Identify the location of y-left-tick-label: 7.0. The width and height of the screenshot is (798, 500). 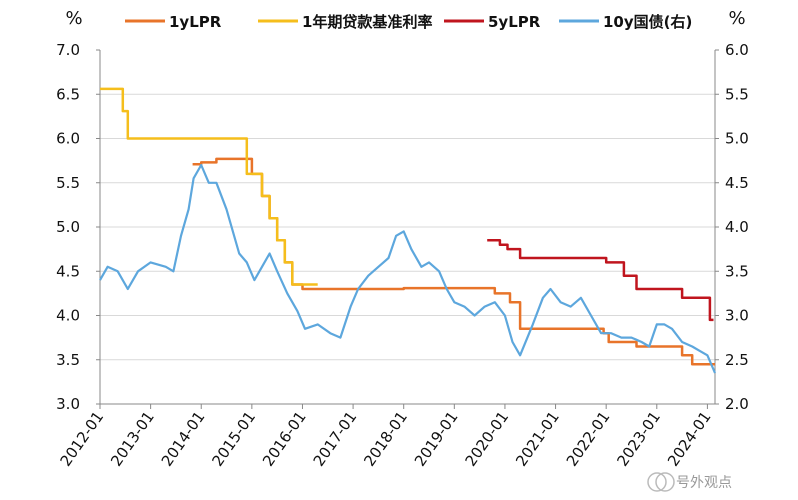
(68, 50).